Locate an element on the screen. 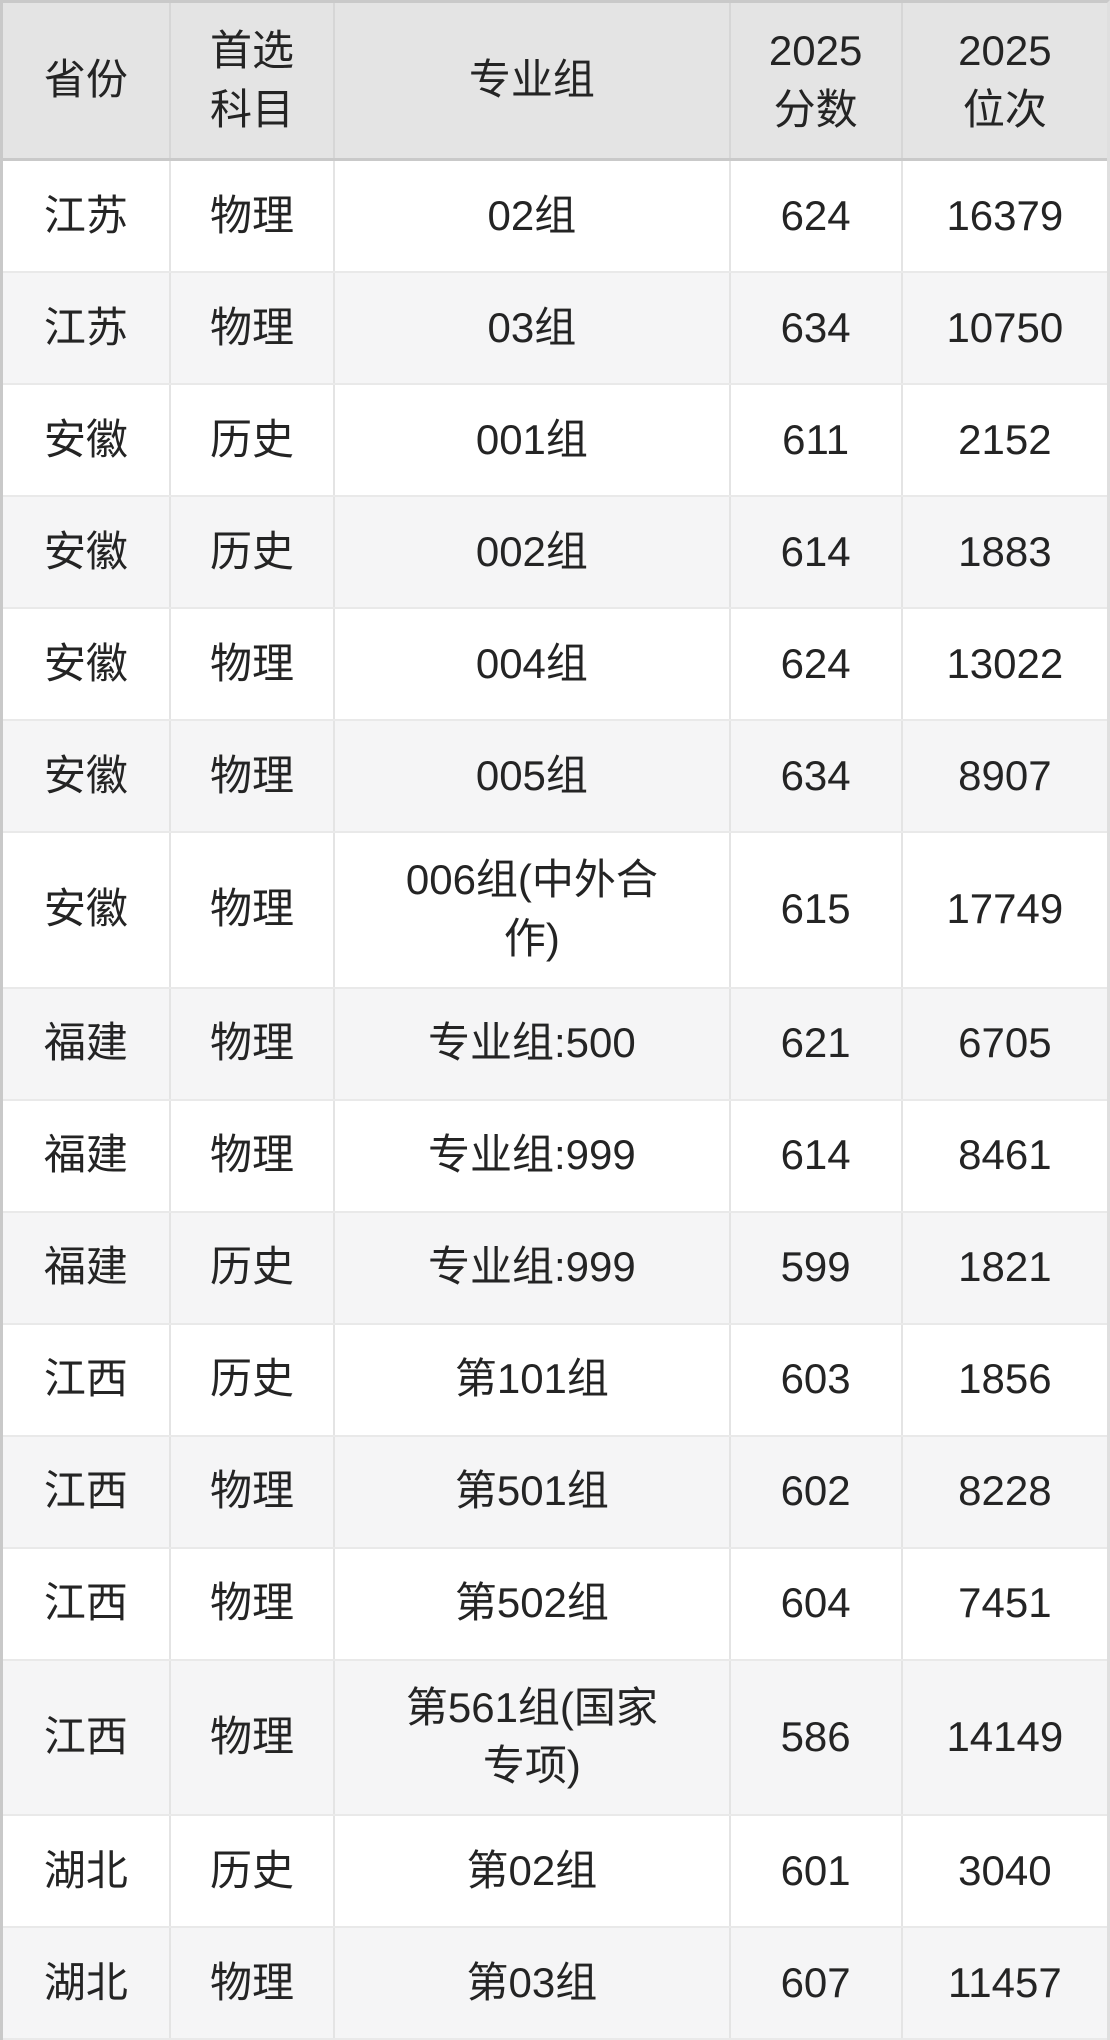  cell-score: 603 is located at coordinates (817, 1379).